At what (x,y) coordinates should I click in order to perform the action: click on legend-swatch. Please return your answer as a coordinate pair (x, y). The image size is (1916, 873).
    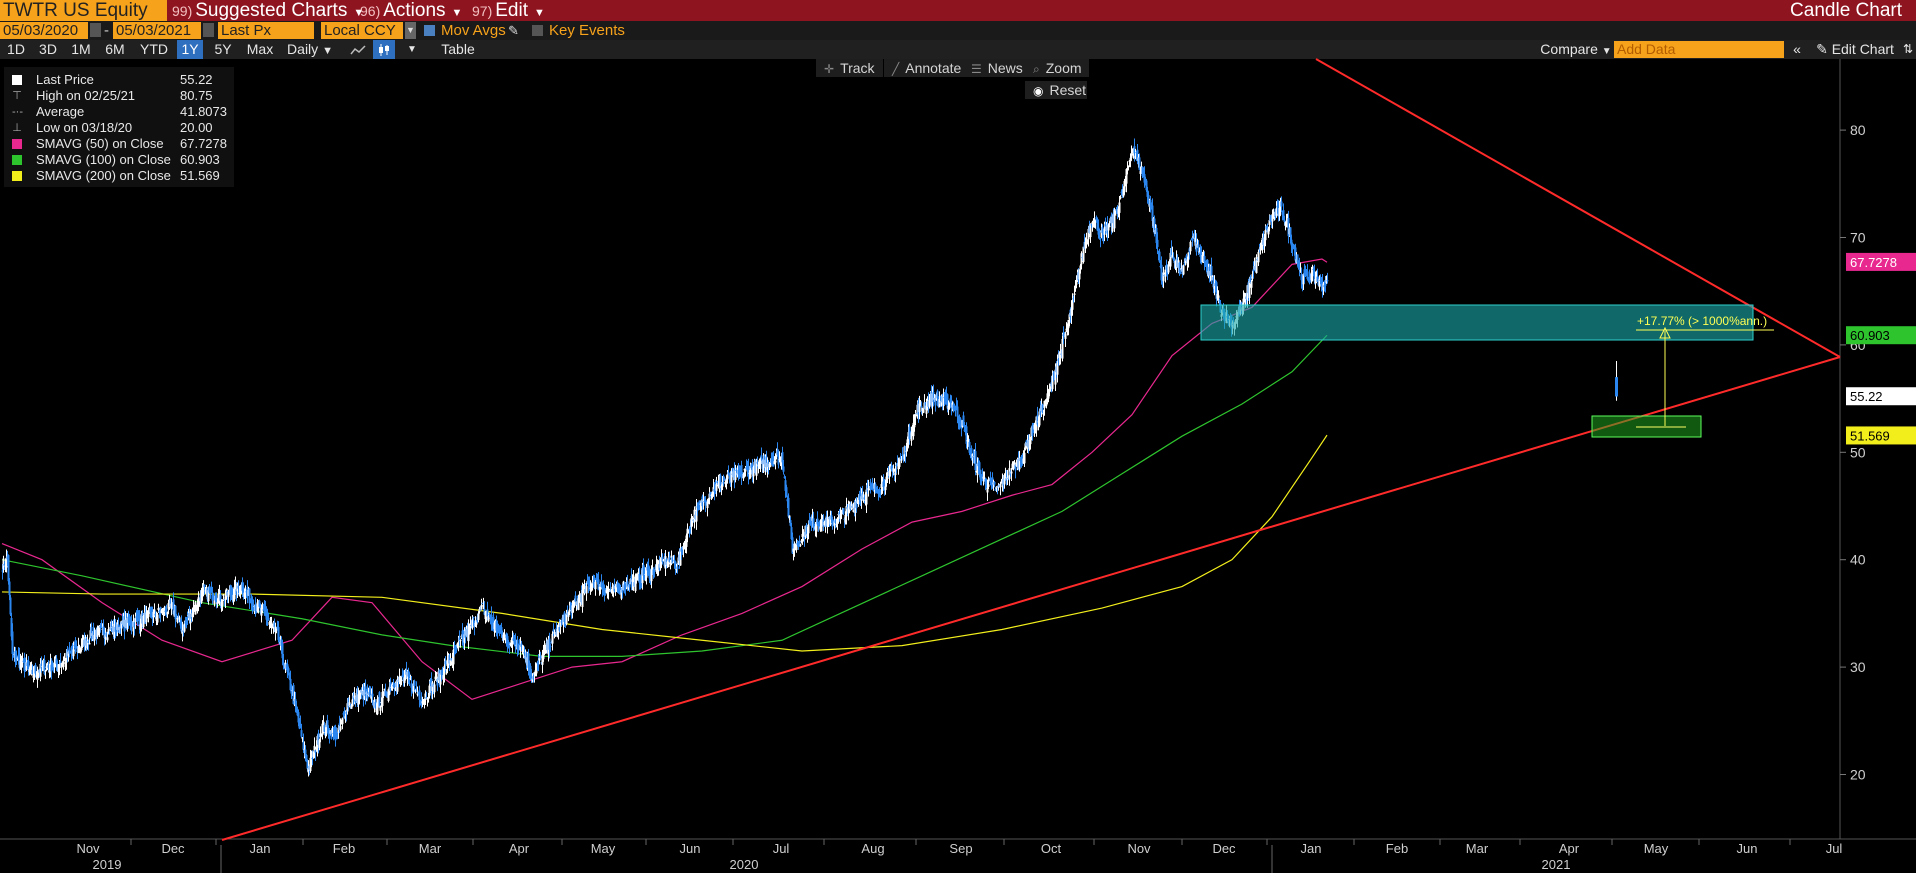
    Looking at the image, I should click on (17, 80).